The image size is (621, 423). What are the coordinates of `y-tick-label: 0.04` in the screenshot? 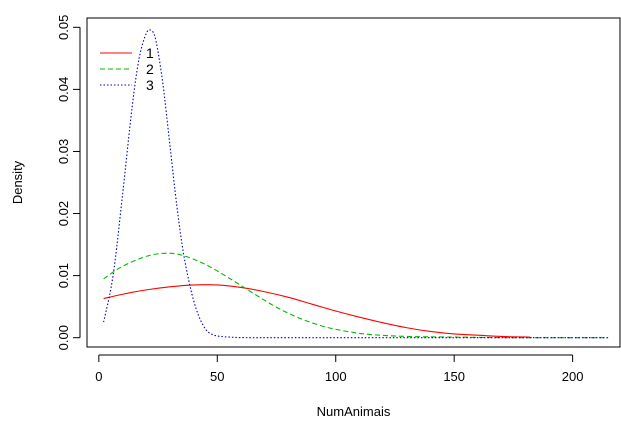 It's located at (63, 89).